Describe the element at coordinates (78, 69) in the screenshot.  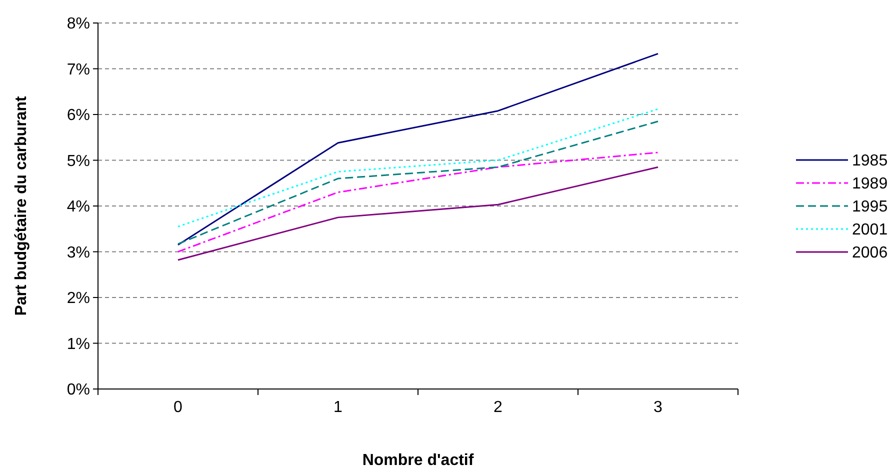
I see `y-tick-label: 7%` at that location.